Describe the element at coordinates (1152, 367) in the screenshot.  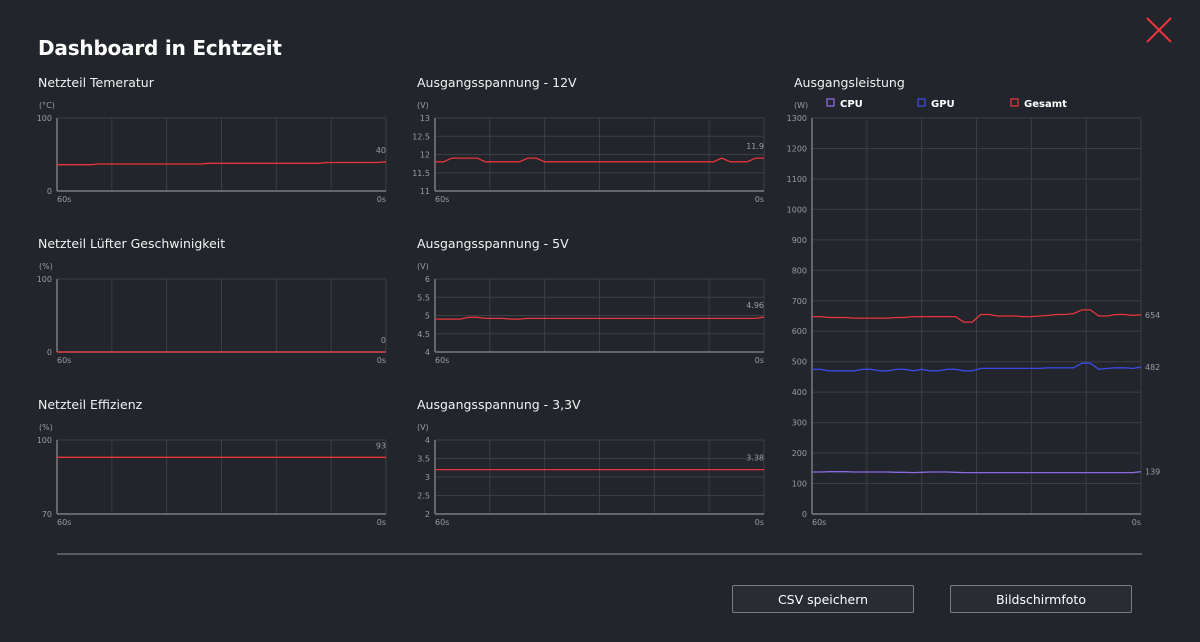
I see `end-value-label: 482` at that location.